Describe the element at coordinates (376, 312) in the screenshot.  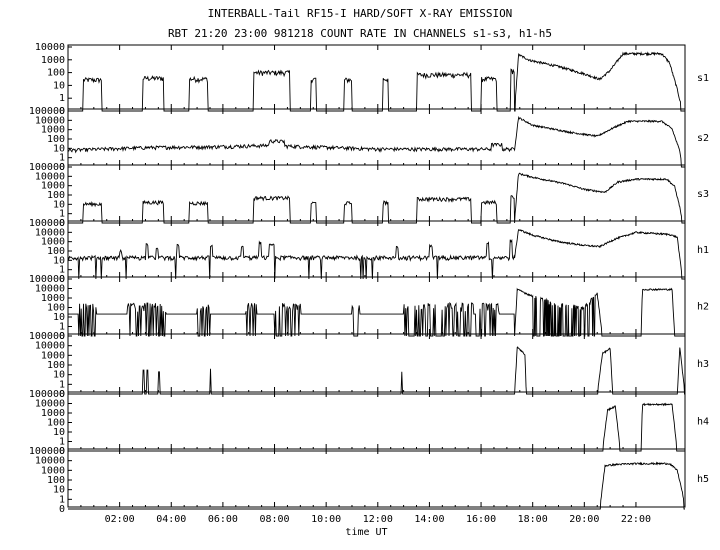
I see `series-line-h2` at that location.